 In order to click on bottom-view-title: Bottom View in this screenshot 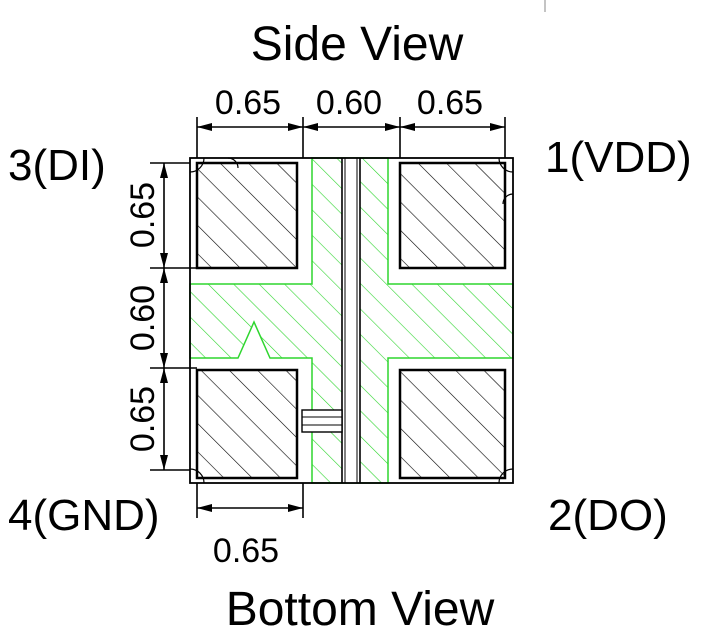, I will do `click(360, 608)`.